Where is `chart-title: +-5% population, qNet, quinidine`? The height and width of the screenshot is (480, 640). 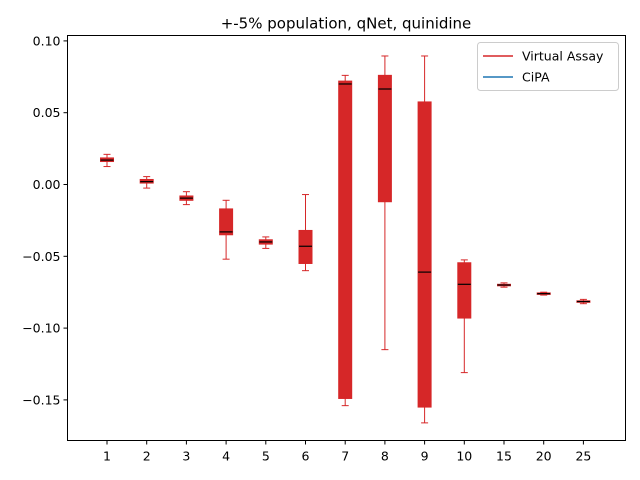 chart-title: +-5% population, qNet, quinidine is located at coordinates (346, 24).